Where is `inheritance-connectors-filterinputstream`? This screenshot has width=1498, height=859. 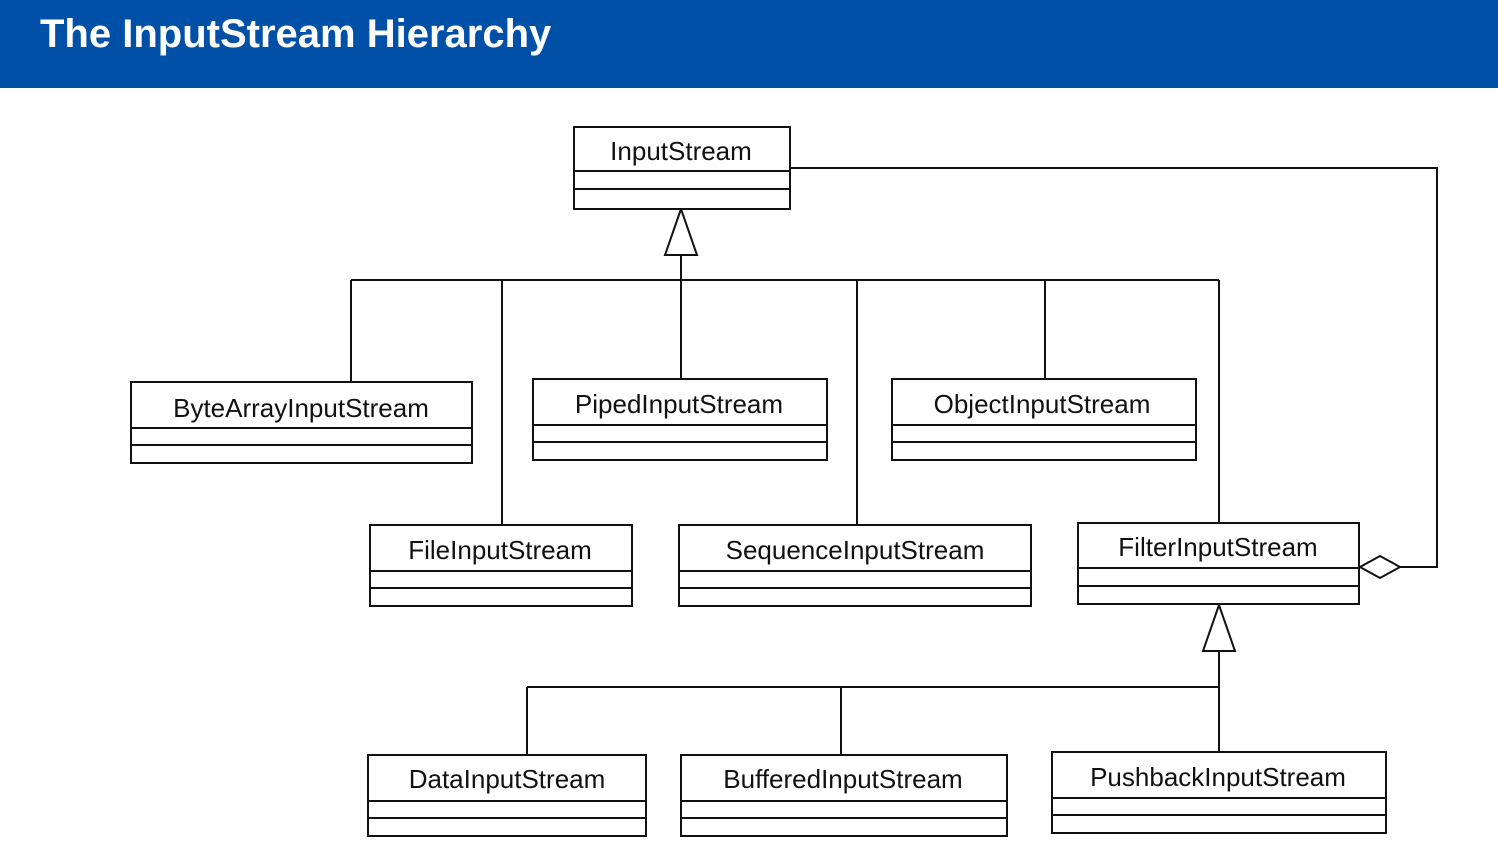 inheritance-connectors-filterinputstream is located at coordinates (873, 703).